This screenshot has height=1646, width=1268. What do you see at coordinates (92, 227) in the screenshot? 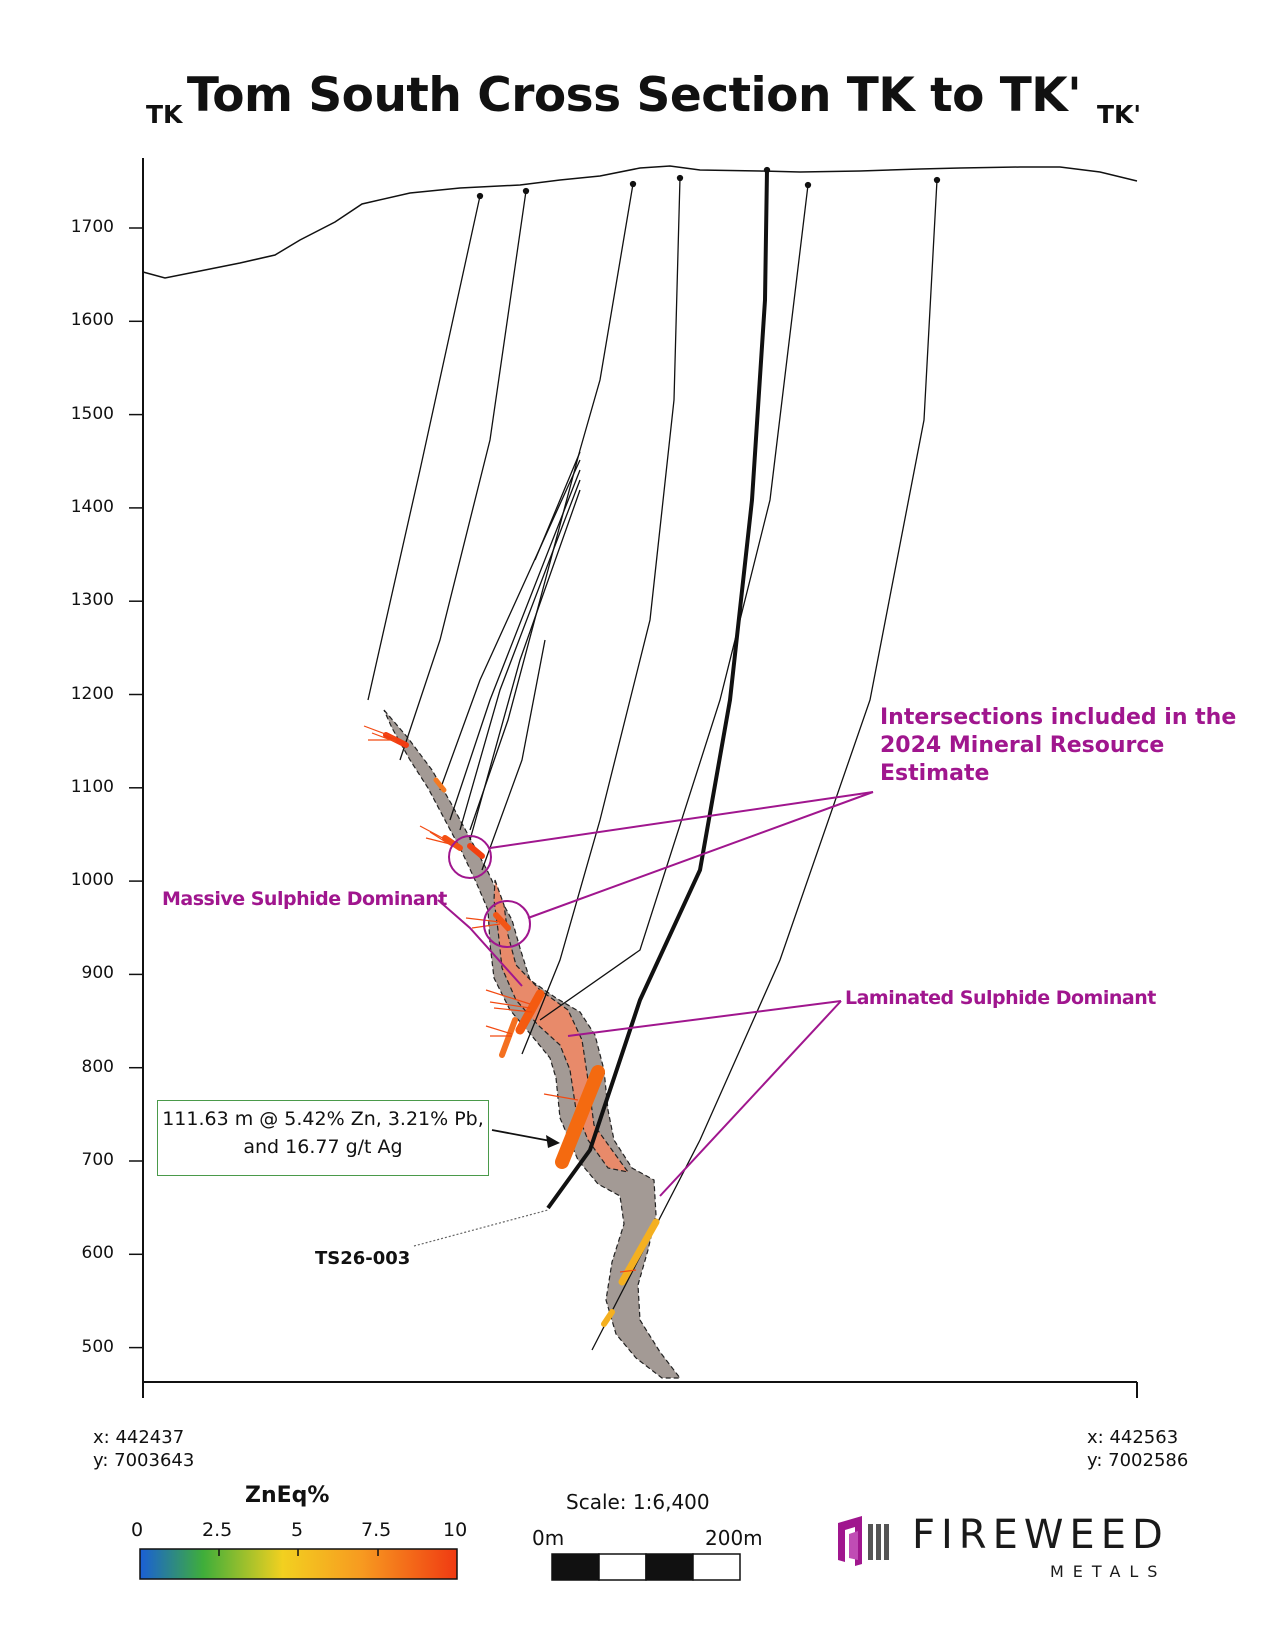
I see `y-axis-tick-label: 1700` at bounding box center [92, 227].